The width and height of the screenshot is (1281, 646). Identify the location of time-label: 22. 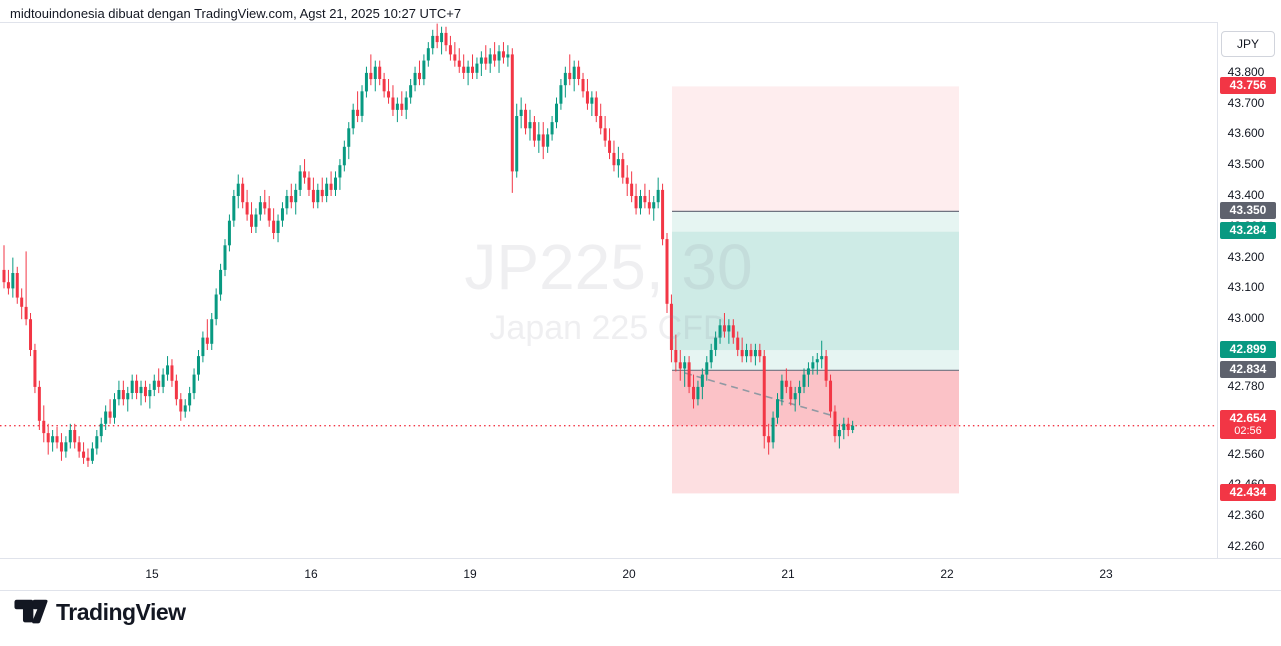
(947, 574).